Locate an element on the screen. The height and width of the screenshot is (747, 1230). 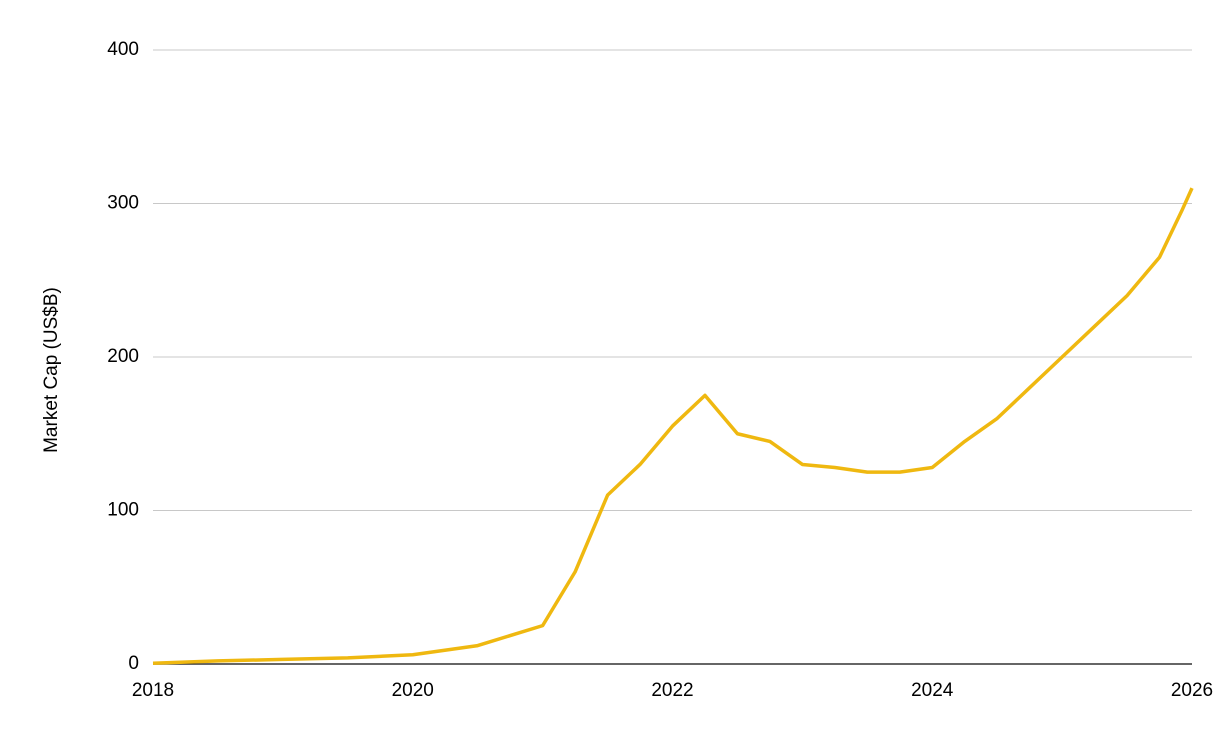
y-tick-label: 0 is located at coordinates (133, 663).